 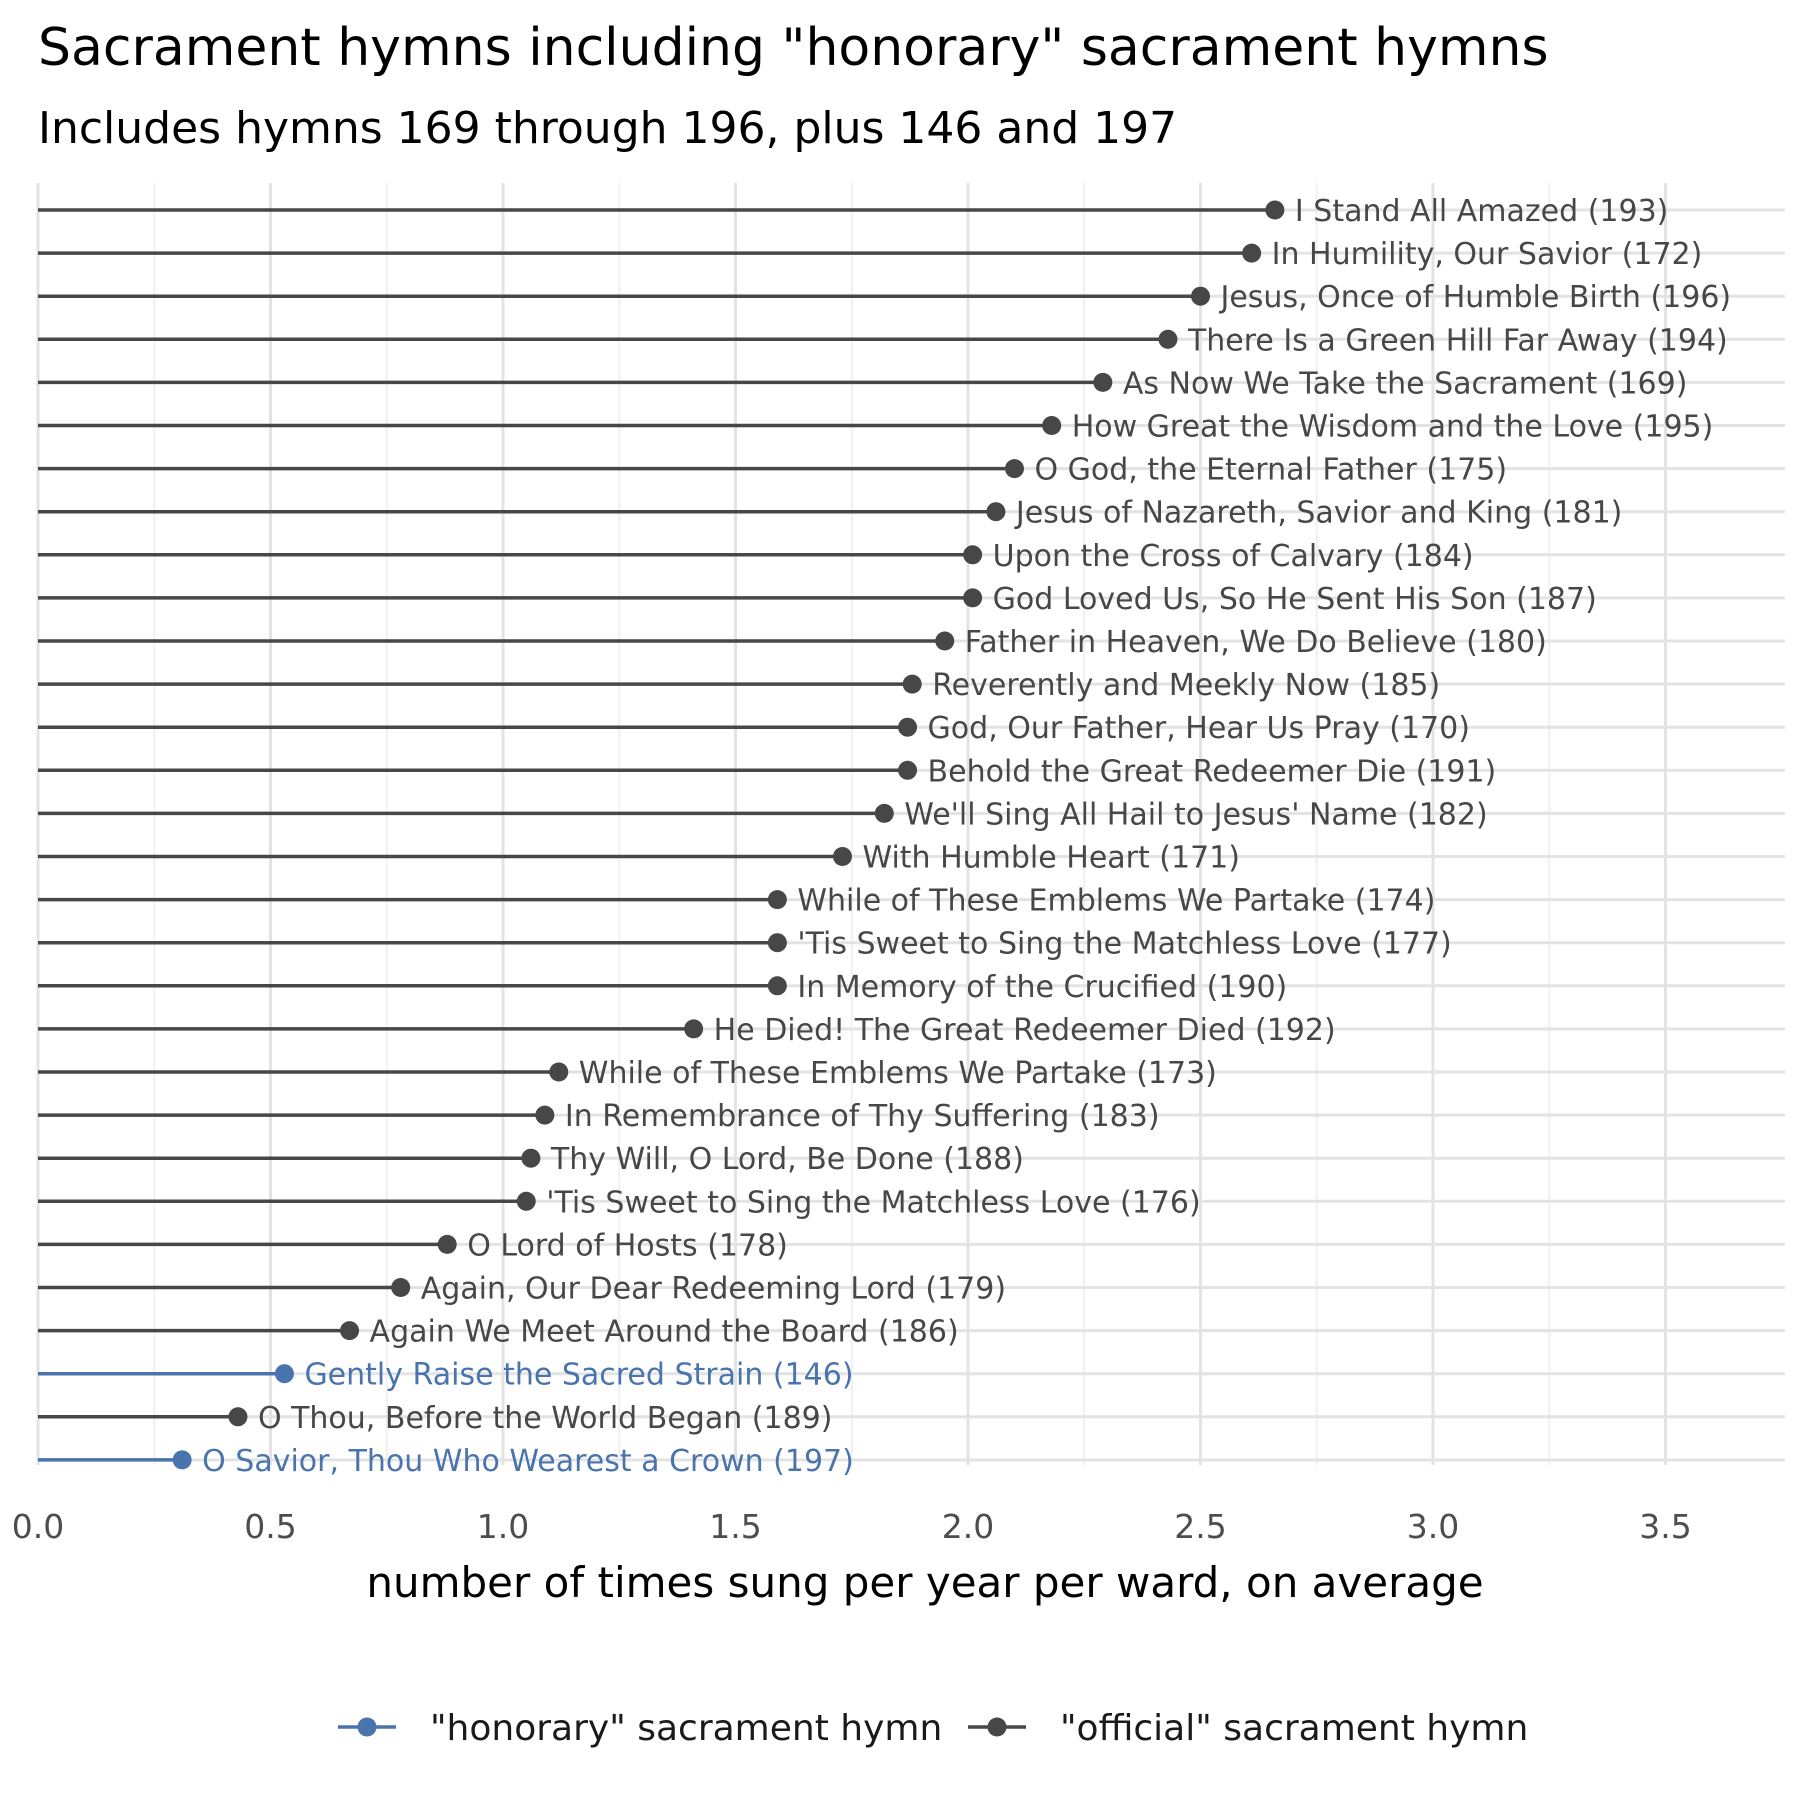 I want to click on legend-label: "official" sacrament hymn, so click(x=1294, y=1728).